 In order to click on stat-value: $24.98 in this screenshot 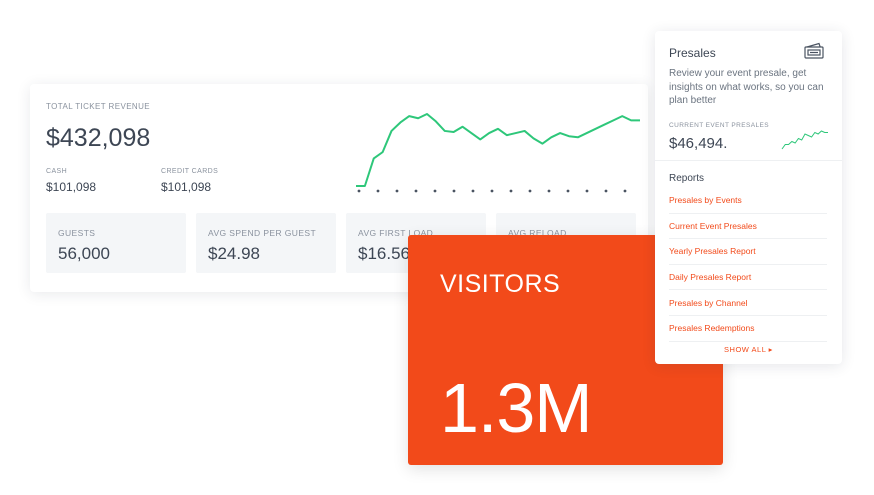, I will do `click(234, 253)`.